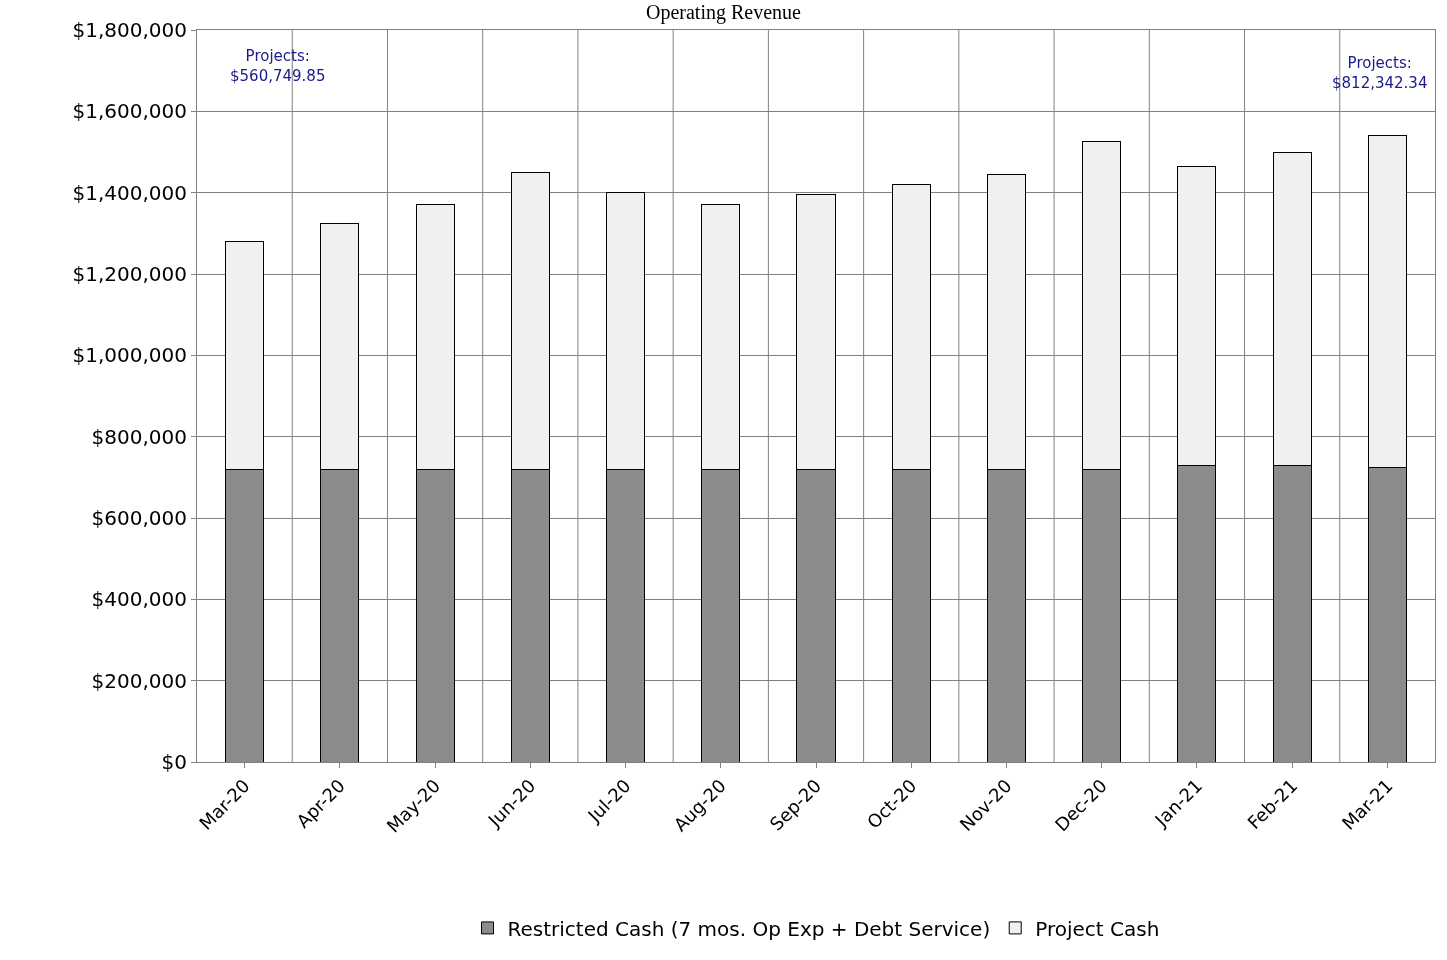  I want to click on legend-label: Restricted Cash (7 mos. Op Exp + Debt Service), so click(749, 928).